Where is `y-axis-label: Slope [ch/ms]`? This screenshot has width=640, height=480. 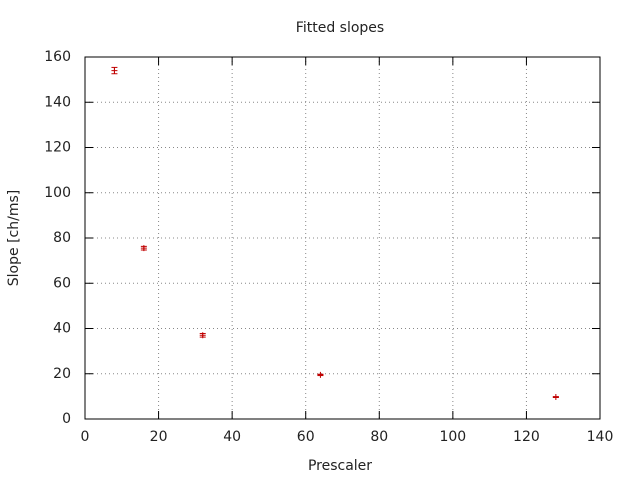
y-axis-label: Slope [ch/ms] is located at coordinates (14, 238).